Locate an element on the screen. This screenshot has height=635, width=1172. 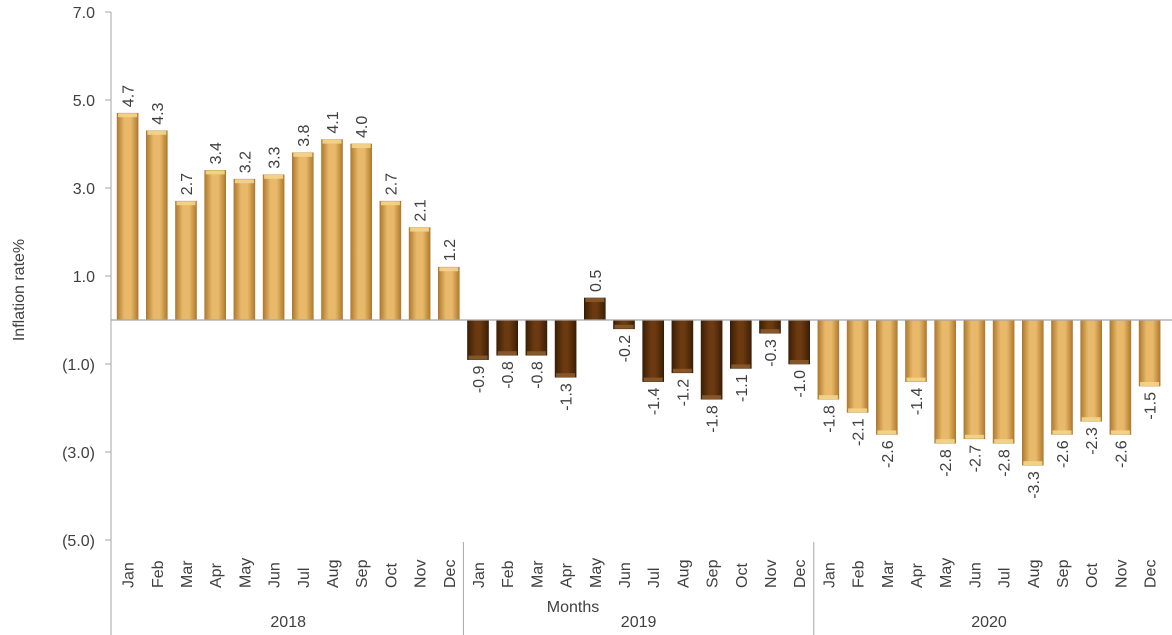
bar-2020-may is located at coordinates (945, 381).